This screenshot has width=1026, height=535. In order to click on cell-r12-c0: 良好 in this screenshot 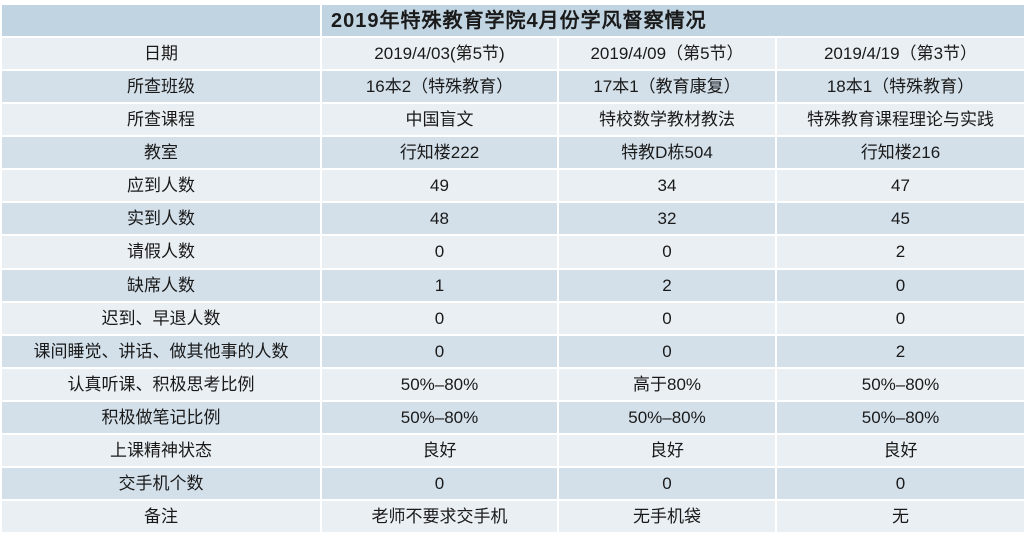, I will do `click(439, 450)`.